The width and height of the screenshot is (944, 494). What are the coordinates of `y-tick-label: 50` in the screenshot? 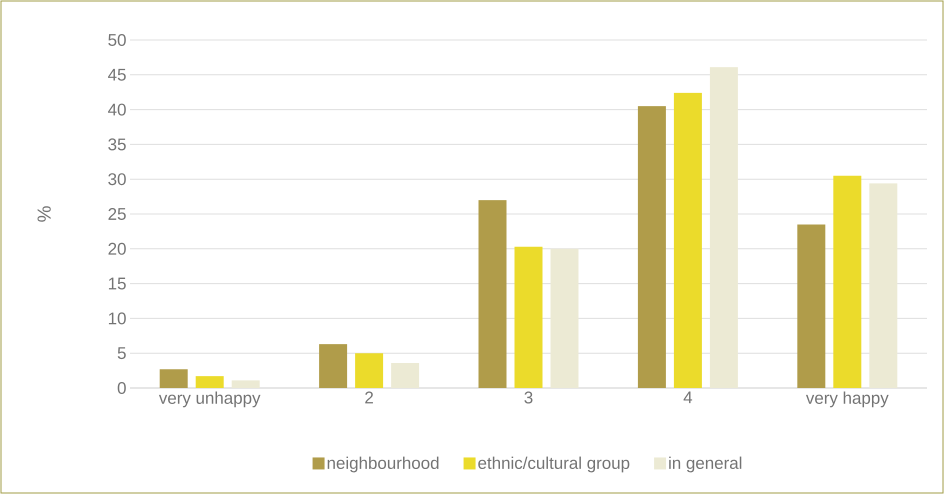 It's located at (117, 40).